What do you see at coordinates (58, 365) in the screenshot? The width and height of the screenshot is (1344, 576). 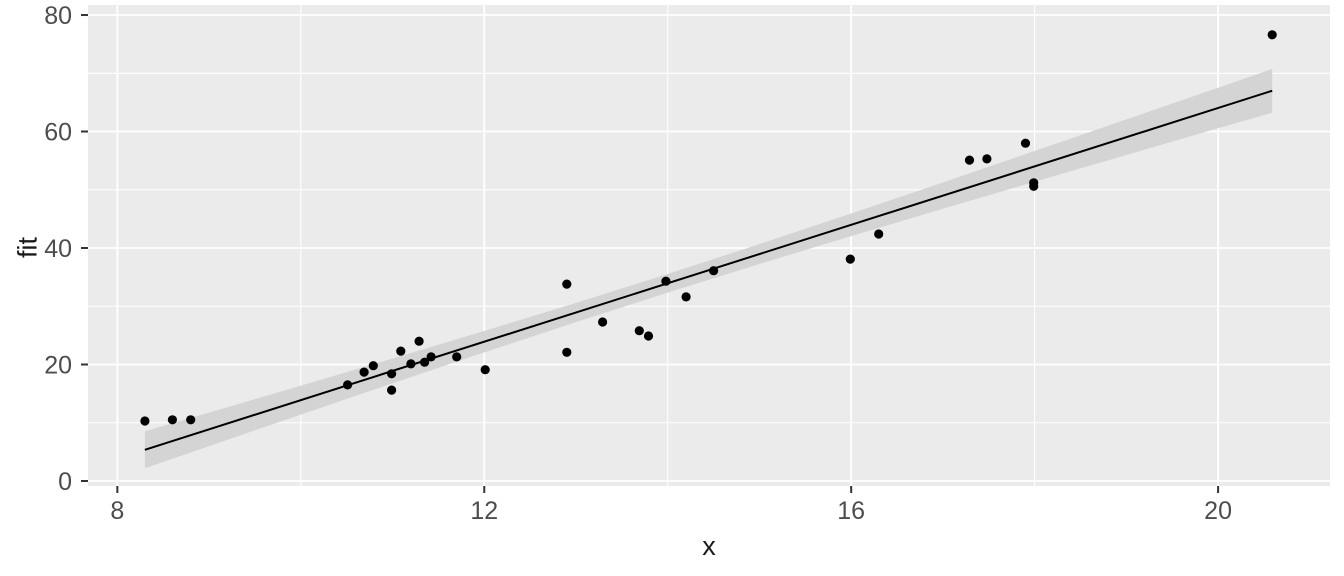 I see `y-tick-label: 20` at bounding box center [58, 365].